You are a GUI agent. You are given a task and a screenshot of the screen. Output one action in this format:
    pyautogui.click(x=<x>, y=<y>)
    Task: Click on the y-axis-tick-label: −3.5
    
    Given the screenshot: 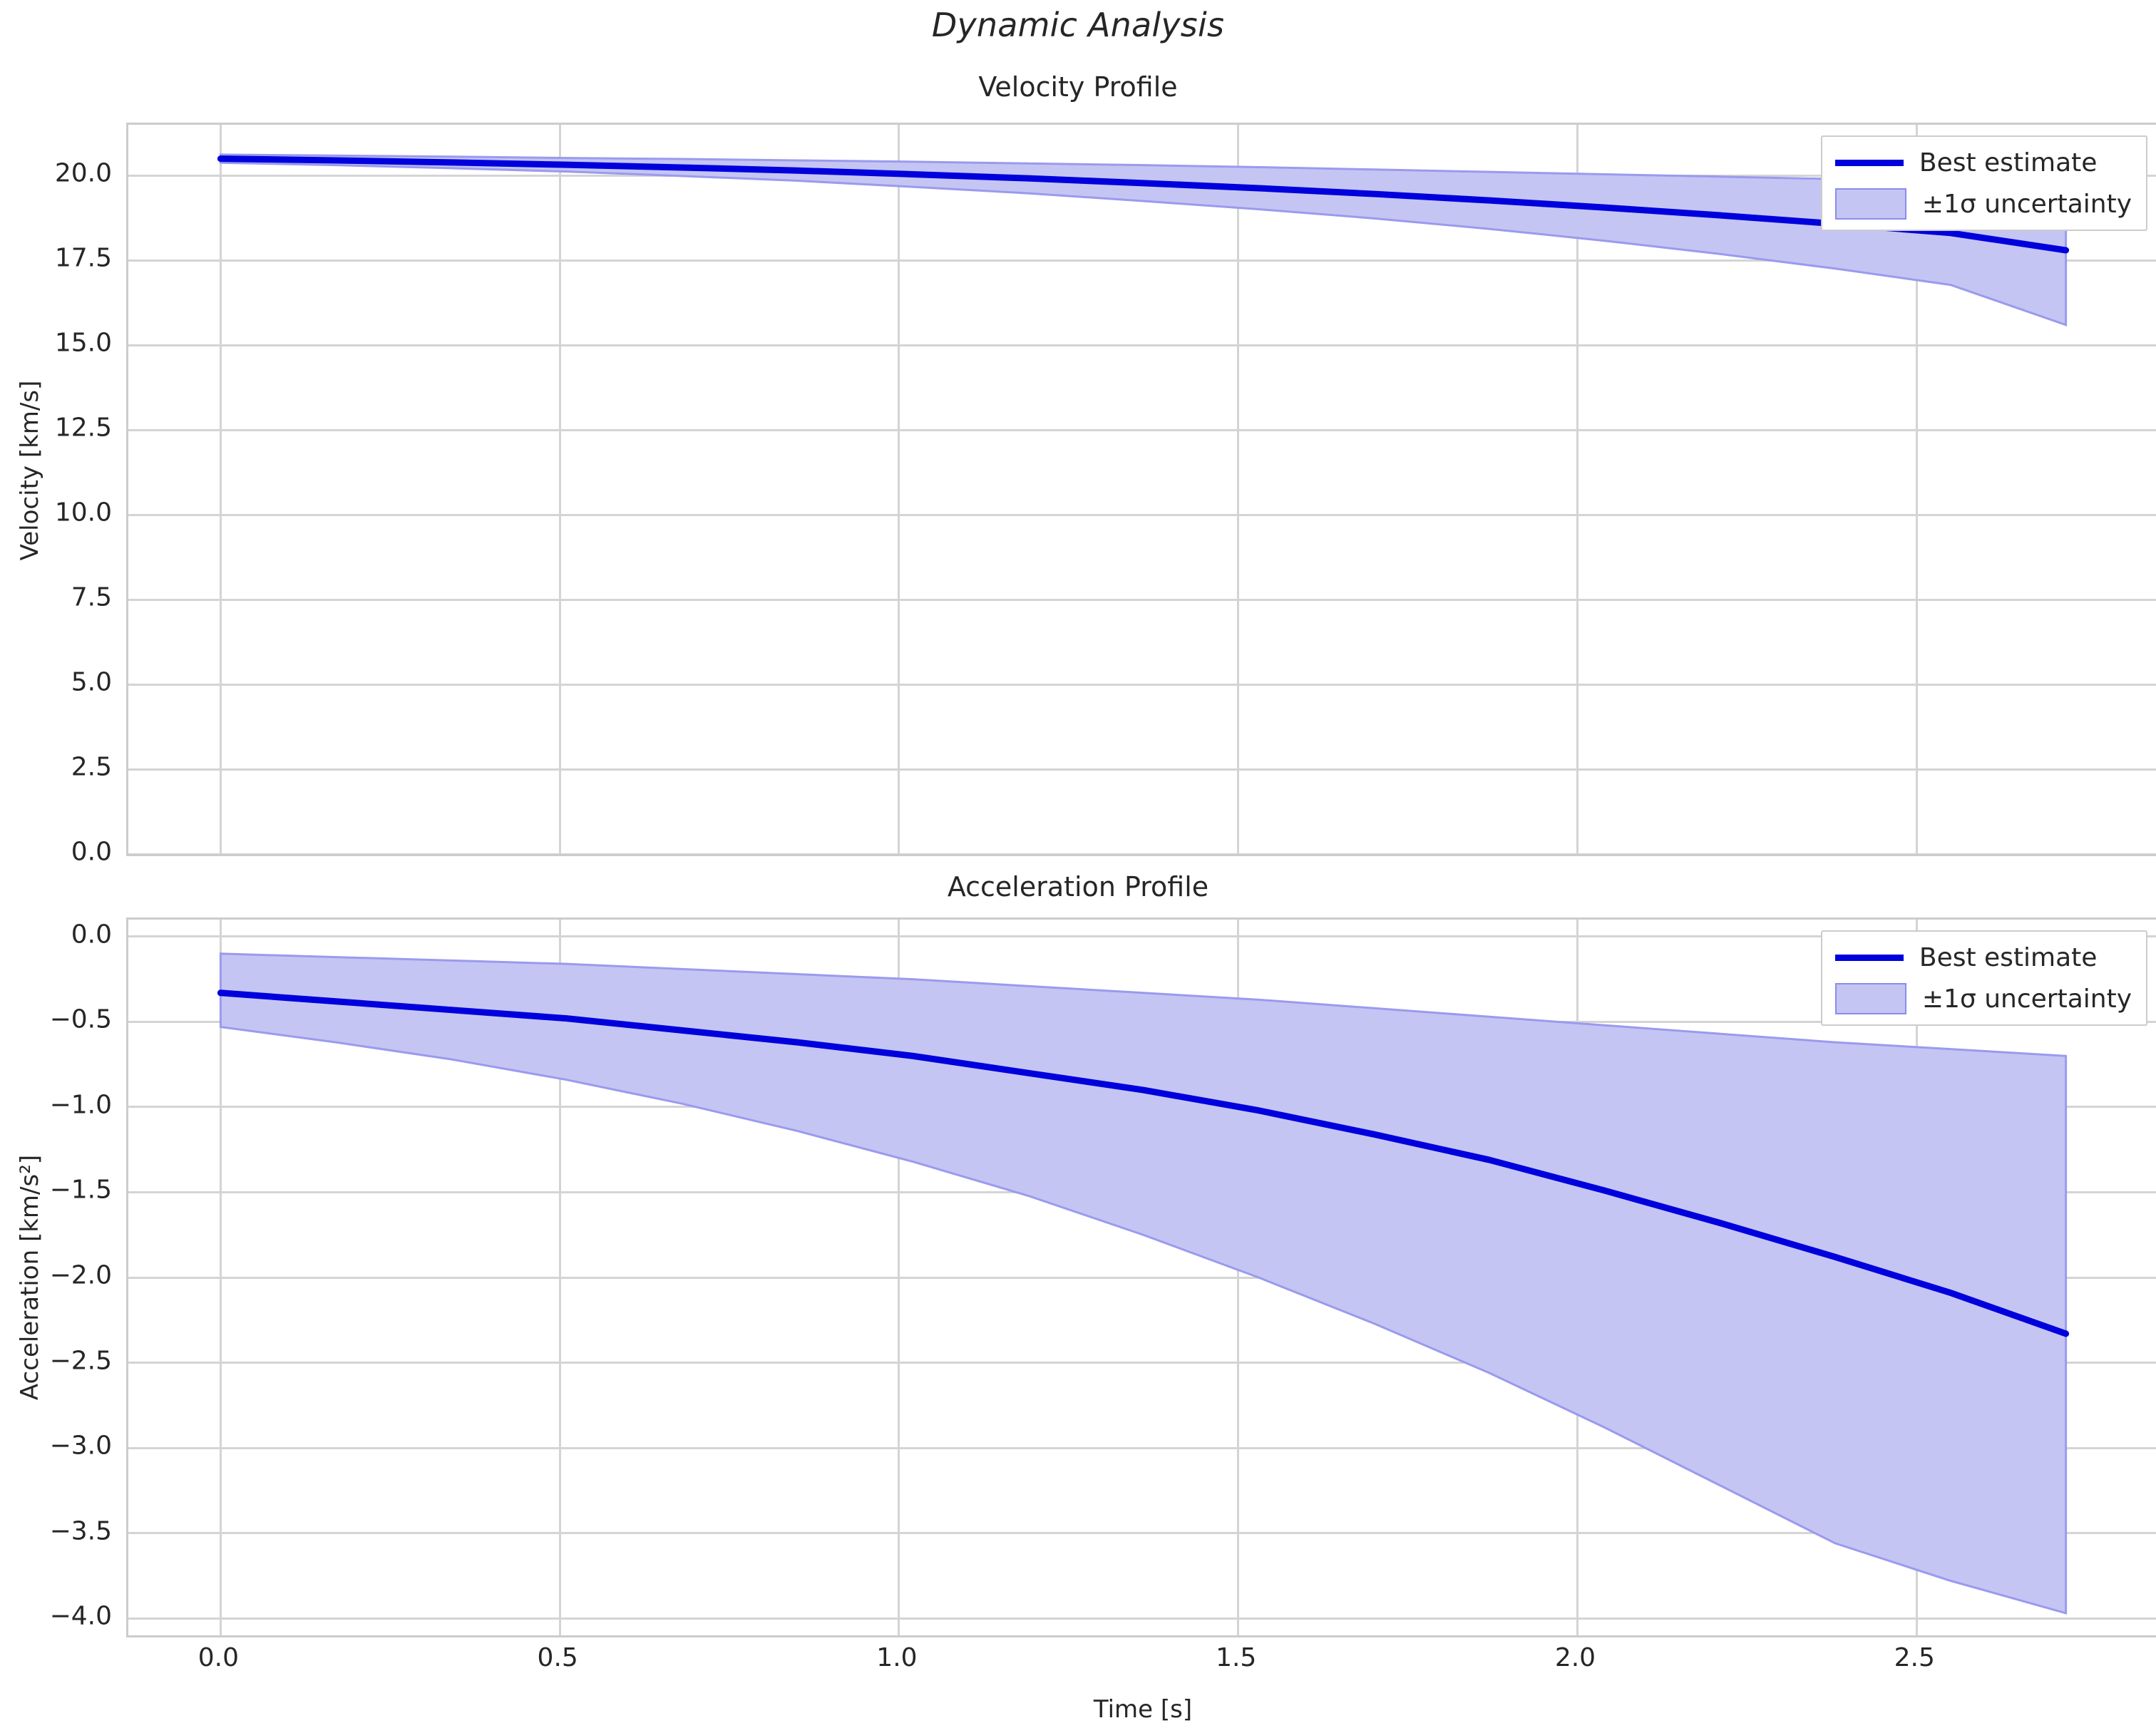 What is the action you would take?
    pyautogui.click(x=80, y=1531)
    